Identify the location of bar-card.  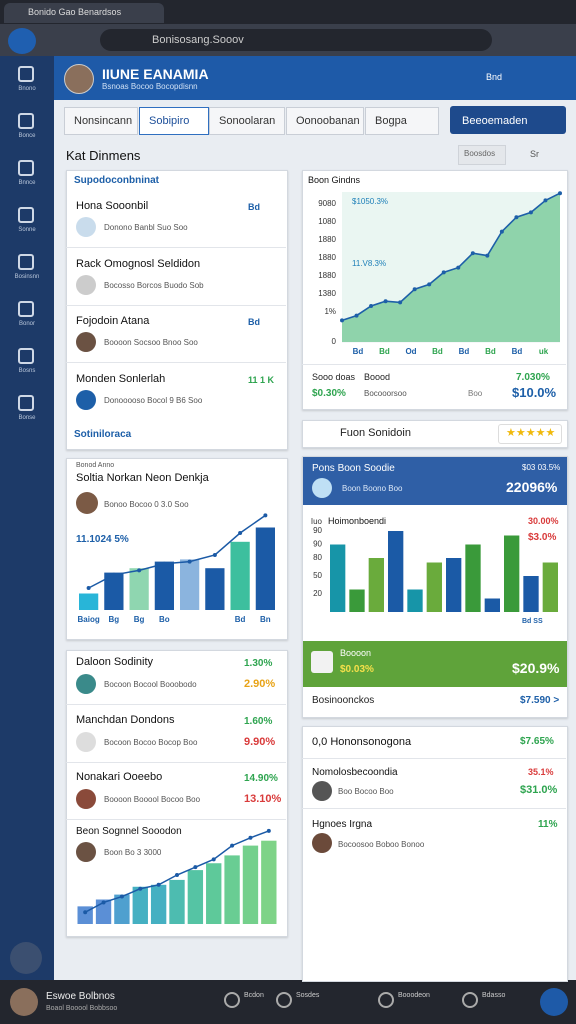
(177, 549).